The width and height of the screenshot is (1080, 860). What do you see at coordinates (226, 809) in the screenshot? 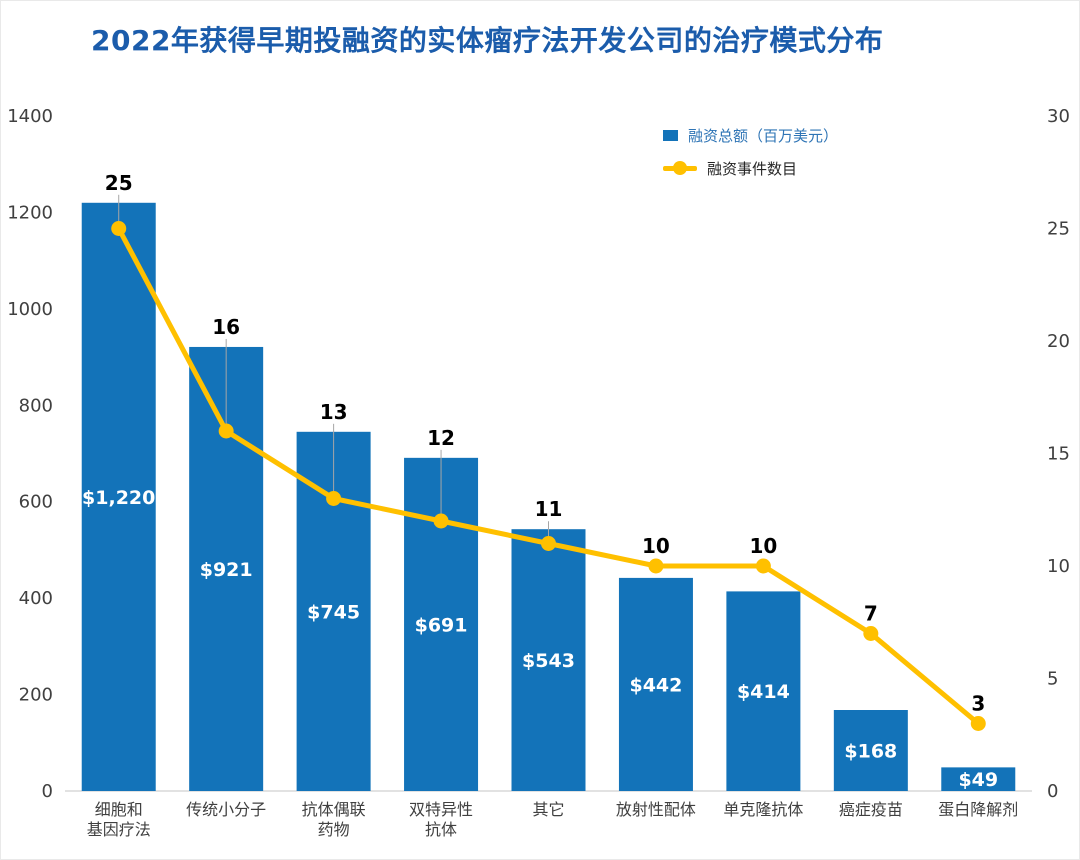
I see `category-label: 传统小分子` at bounding box center [226, 809].